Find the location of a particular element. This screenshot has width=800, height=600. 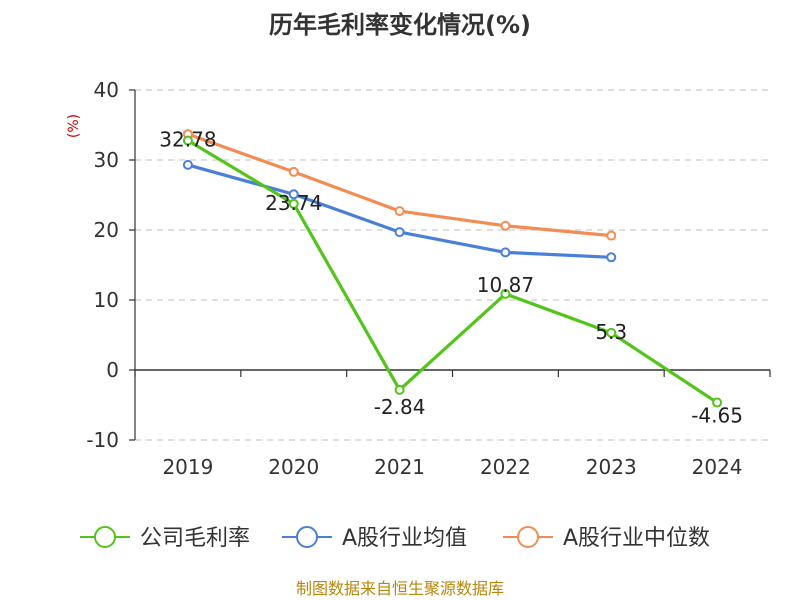

legend-item: 公司毛利率 is located at coordinates (165, 538).